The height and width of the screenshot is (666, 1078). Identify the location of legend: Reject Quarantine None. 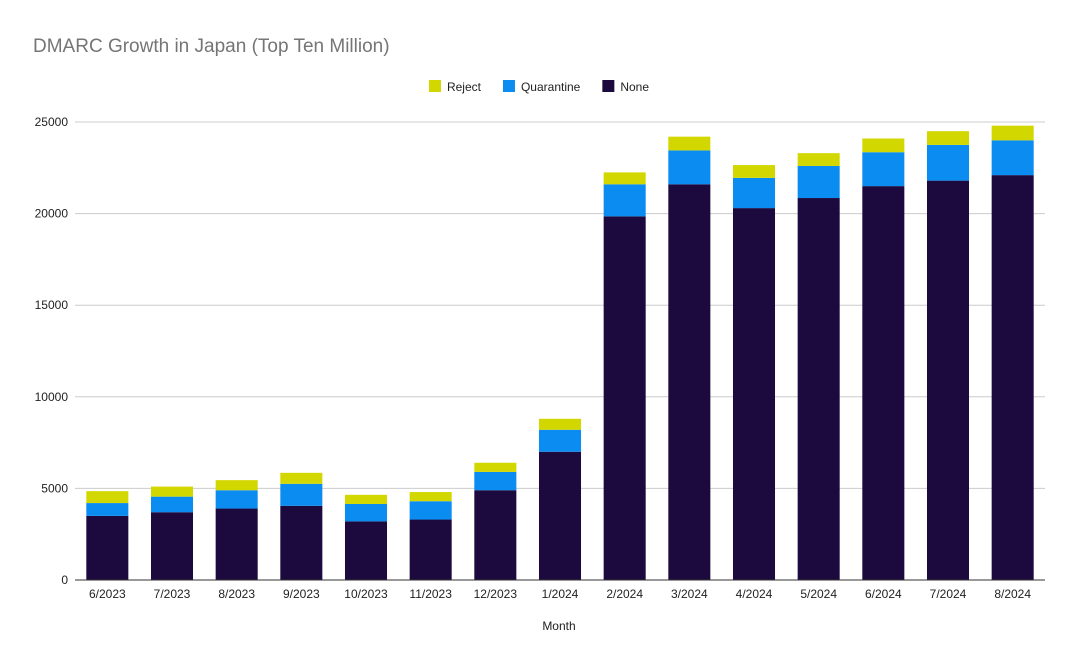
(538, 87).